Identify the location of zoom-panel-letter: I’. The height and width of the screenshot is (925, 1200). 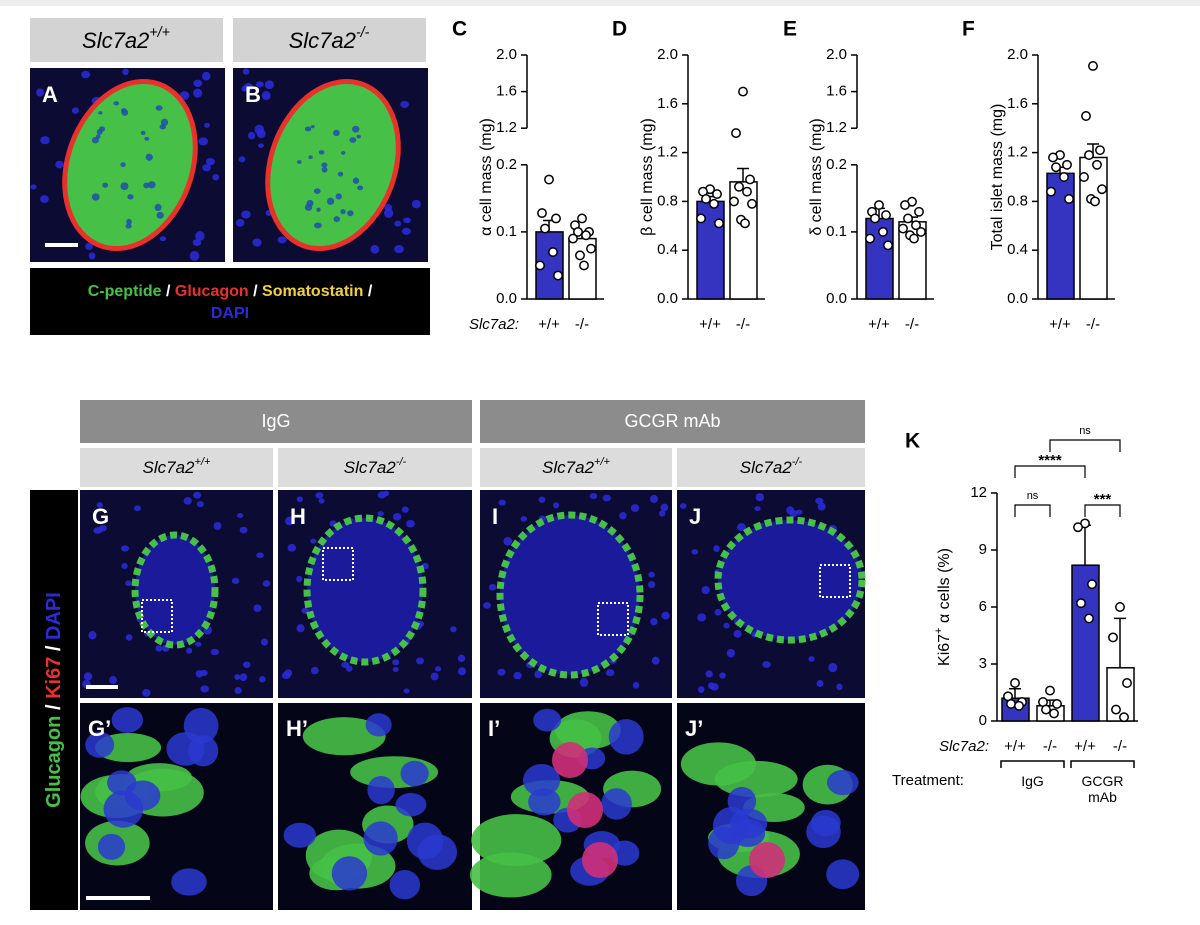
(494, 728).